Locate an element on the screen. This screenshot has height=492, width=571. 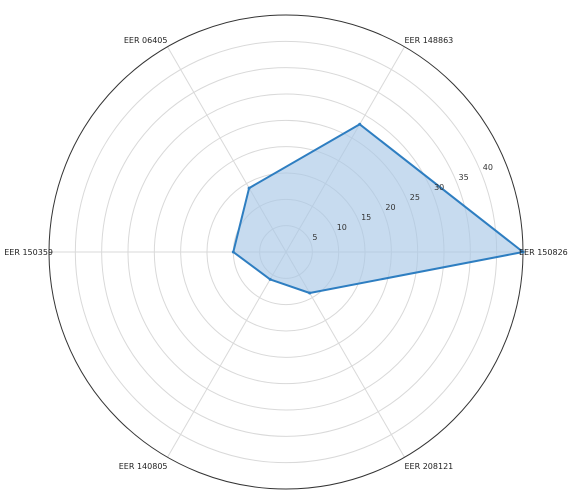
radial-tick-labels: 5 10 15 20 25 30 35 40 is located at coordinates (402, 202).